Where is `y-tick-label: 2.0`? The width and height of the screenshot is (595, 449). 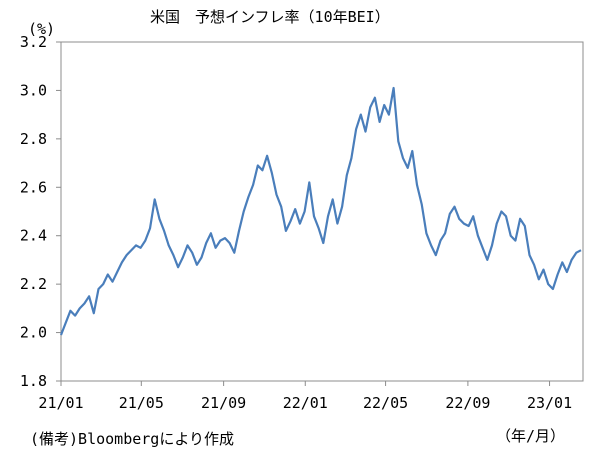 y-tick-label: 2.0 is located at coordinates (33, 333).